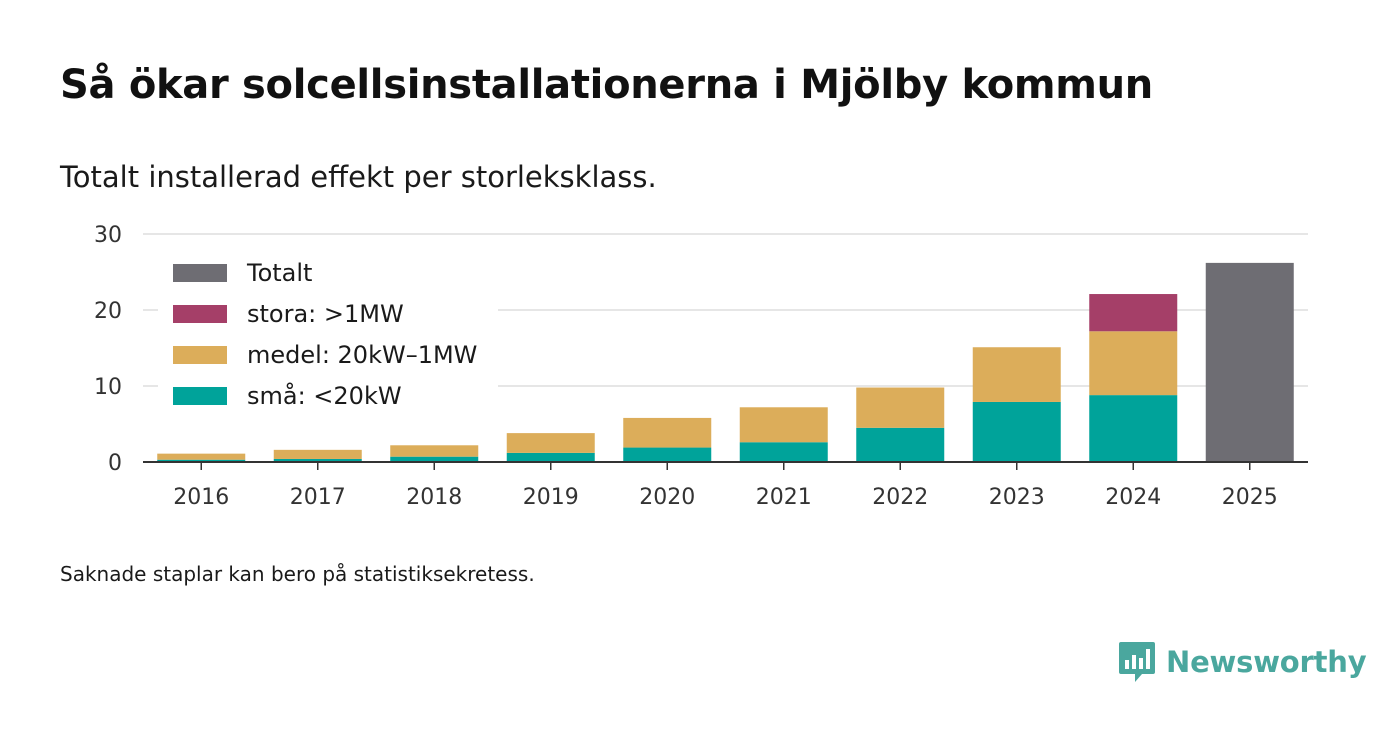 The height and width of the screenshot is (749, 1400). Describe the element at coordinates (1016, 374) in the screenshot. I see `bar-medium-2023` at that location.